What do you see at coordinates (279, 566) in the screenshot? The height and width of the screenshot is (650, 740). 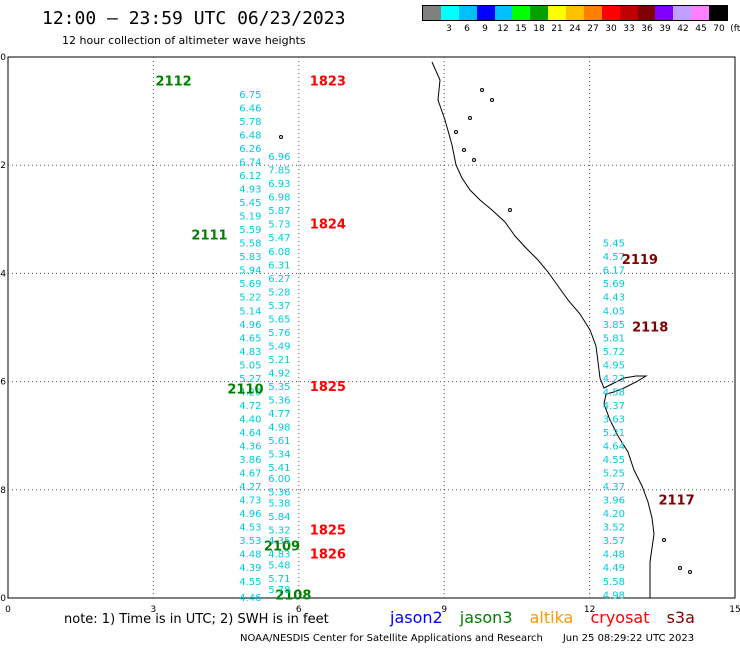 I see `swh-value: 5.48` at bounding box center [279, 566].